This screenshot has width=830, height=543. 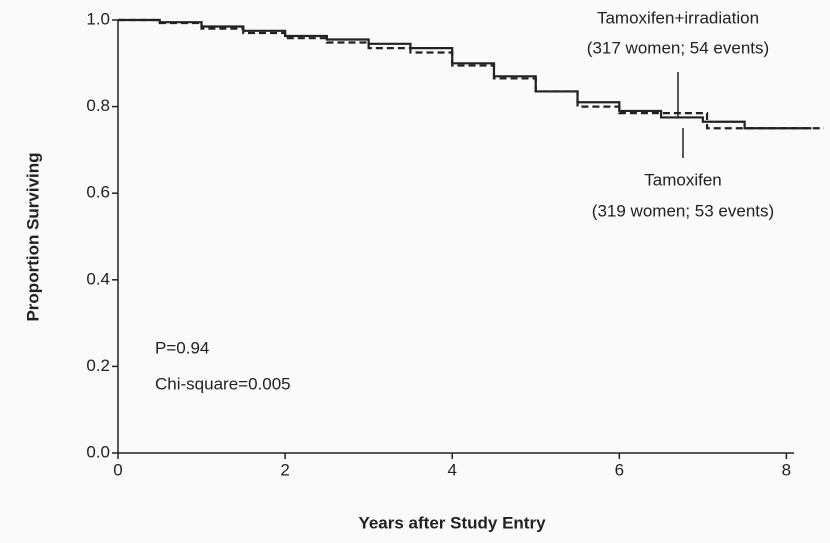 What do you see at coordinates (451, 469) in the screenshot?
I see `x-tick-label: 4` at bounding box center [451, 469].